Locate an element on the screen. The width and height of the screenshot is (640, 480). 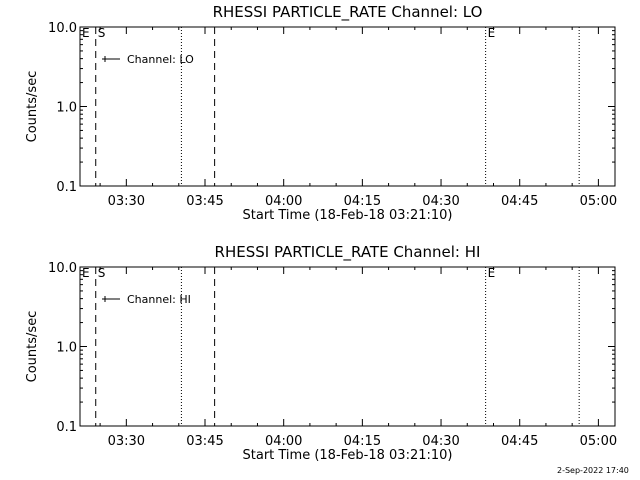
panel1-xtick-label: 04:45 is located at coordinates (519, 201).